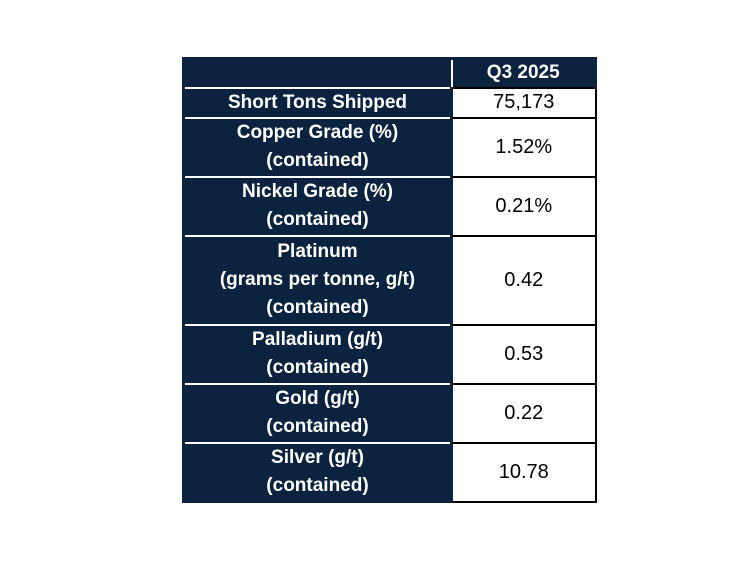 This screenshot has height=566, width=750. I want to click on row-label: Silver (g/t) (contained), so click(317, 472).